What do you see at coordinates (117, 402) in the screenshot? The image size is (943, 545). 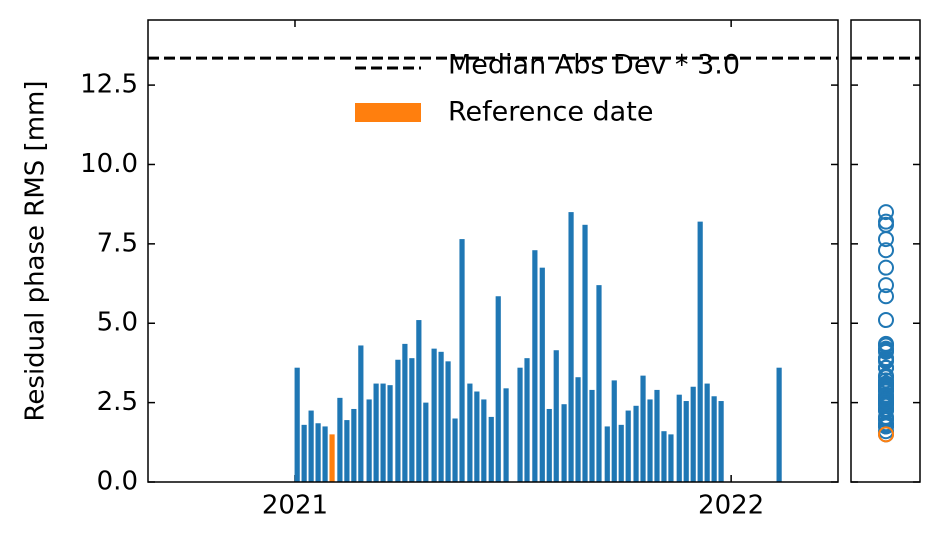 I see `y-tick-label: 2.5` at bounding box center [117, 402].